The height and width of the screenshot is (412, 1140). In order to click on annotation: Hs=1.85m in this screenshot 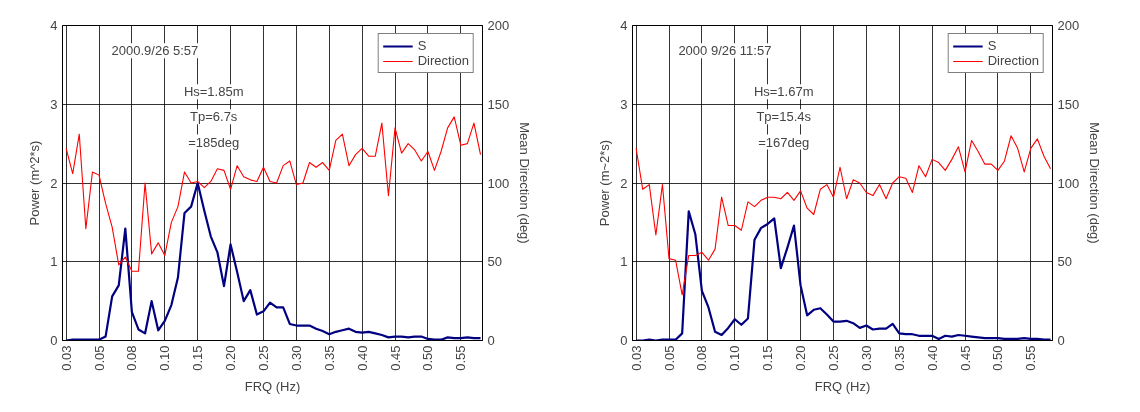, I will do `click(213, 92)`.